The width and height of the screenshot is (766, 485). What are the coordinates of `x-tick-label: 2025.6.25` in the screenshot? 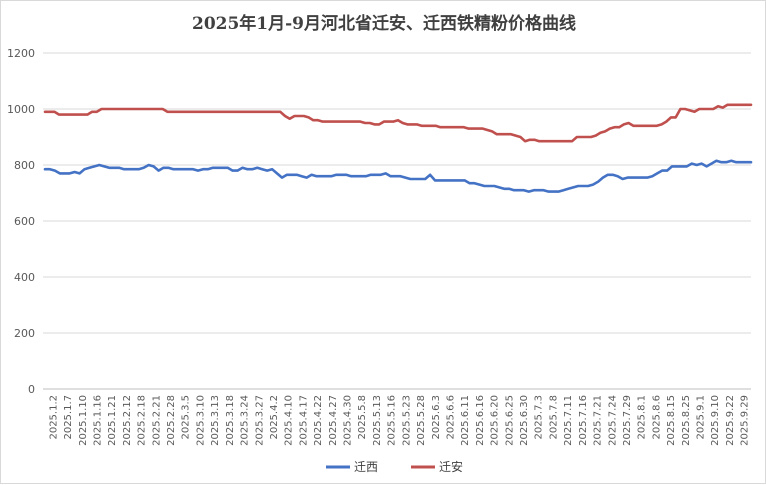 It's located at (509, 420).